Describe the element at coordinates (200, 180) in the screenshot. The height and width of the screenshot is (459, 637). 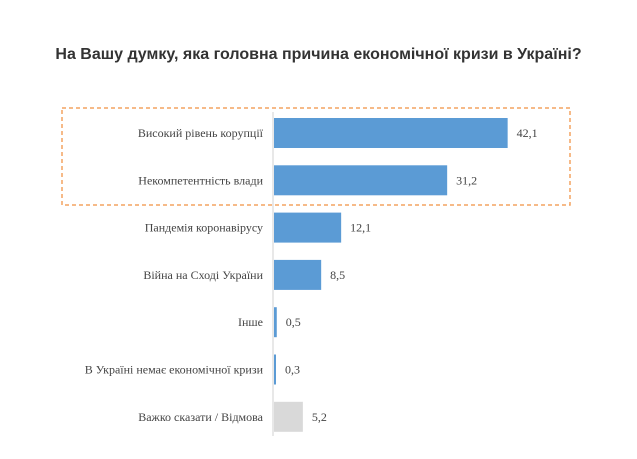
I see `category-label: Некомпетентність влади` at that location.